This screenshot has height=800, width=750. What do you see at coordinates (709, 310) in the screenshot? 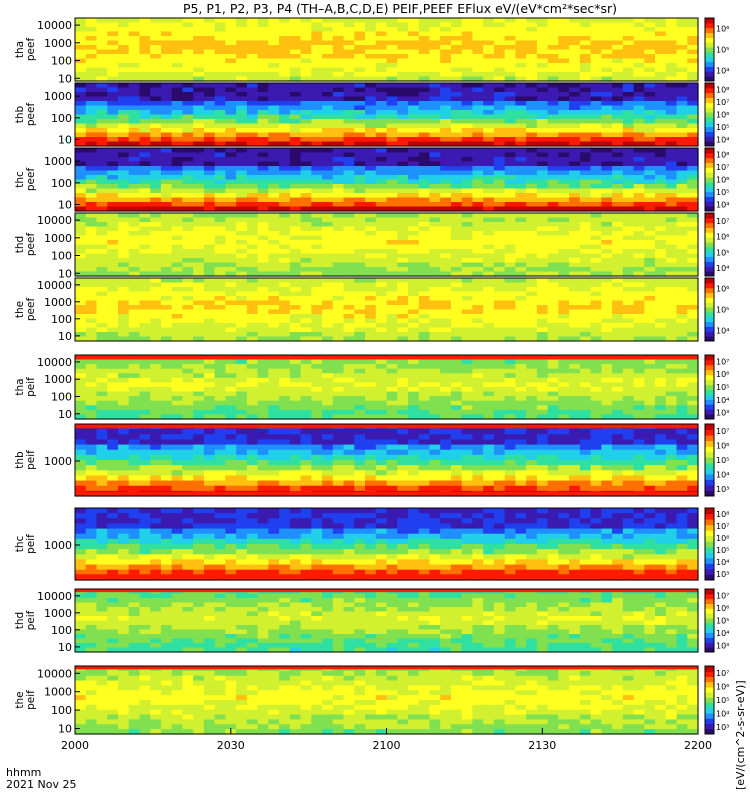
I see `colorbar-swatch` at bounding box center [709, 310].